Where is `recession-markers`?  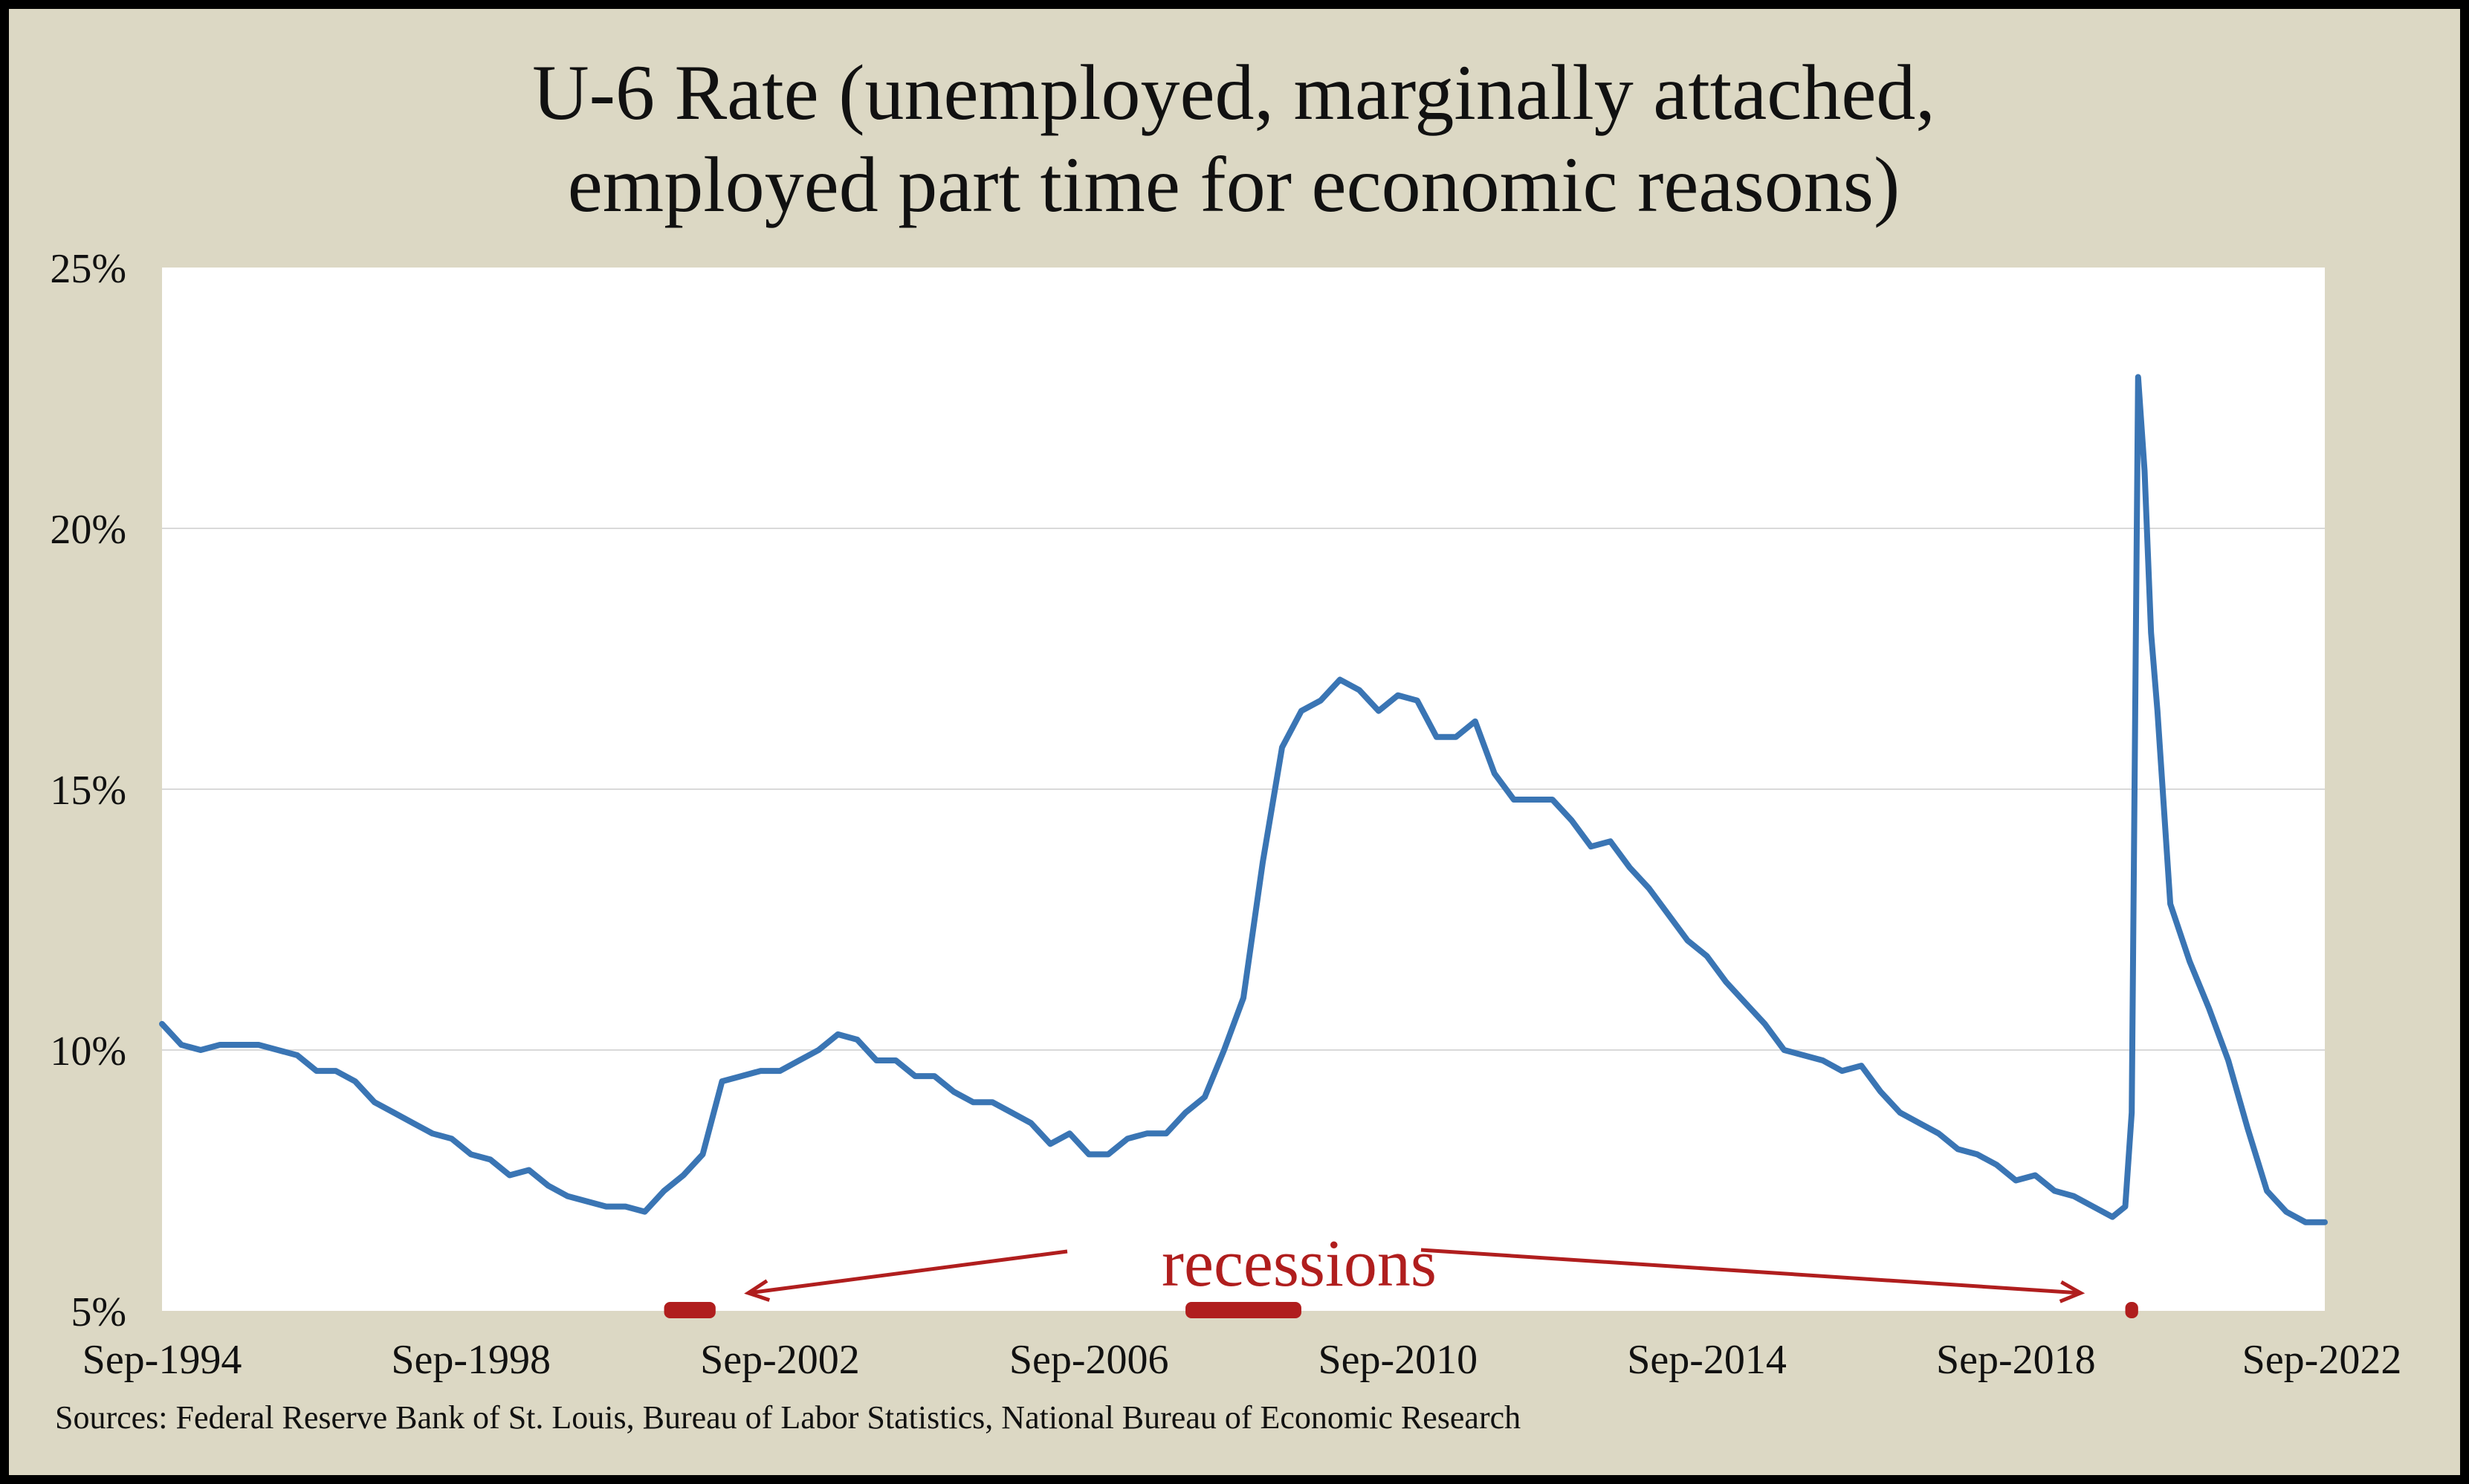 recession-markers is located at coordinates (1401, 1310).